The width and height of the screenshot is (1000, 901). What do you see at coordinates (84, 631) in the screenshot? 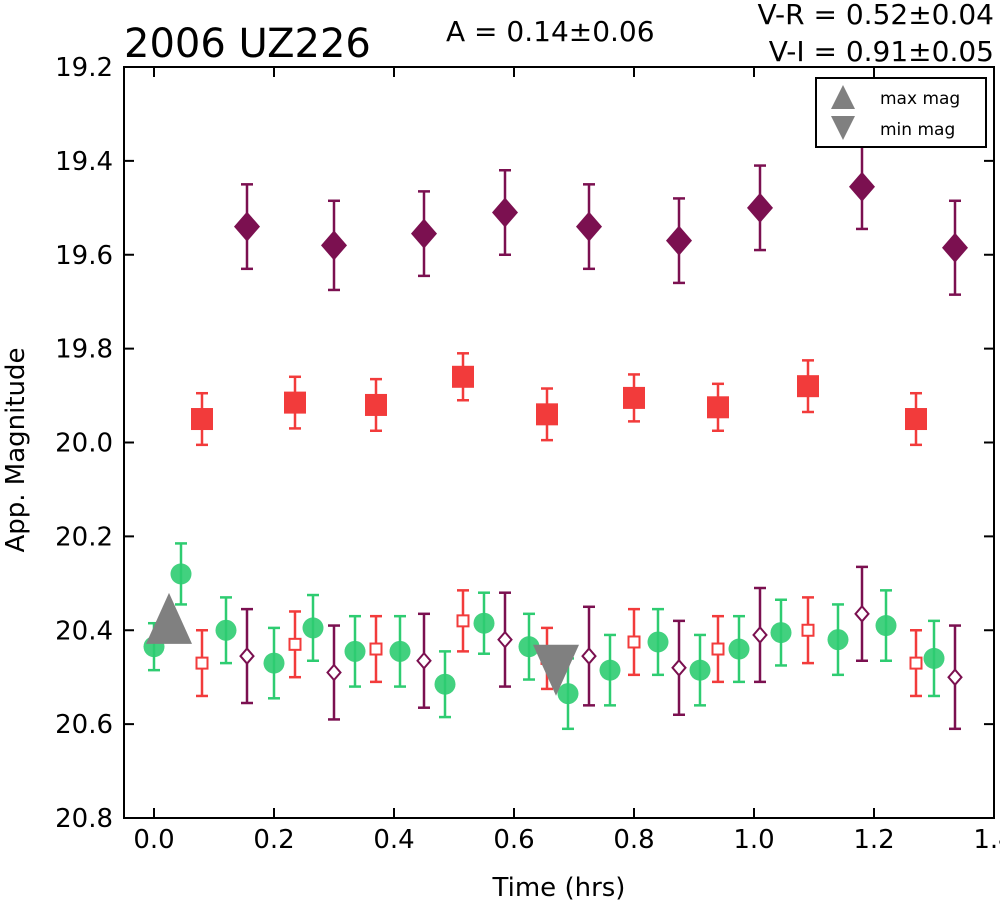
I see `y-tick-label: 20.4` at bounding box center [84, 631].